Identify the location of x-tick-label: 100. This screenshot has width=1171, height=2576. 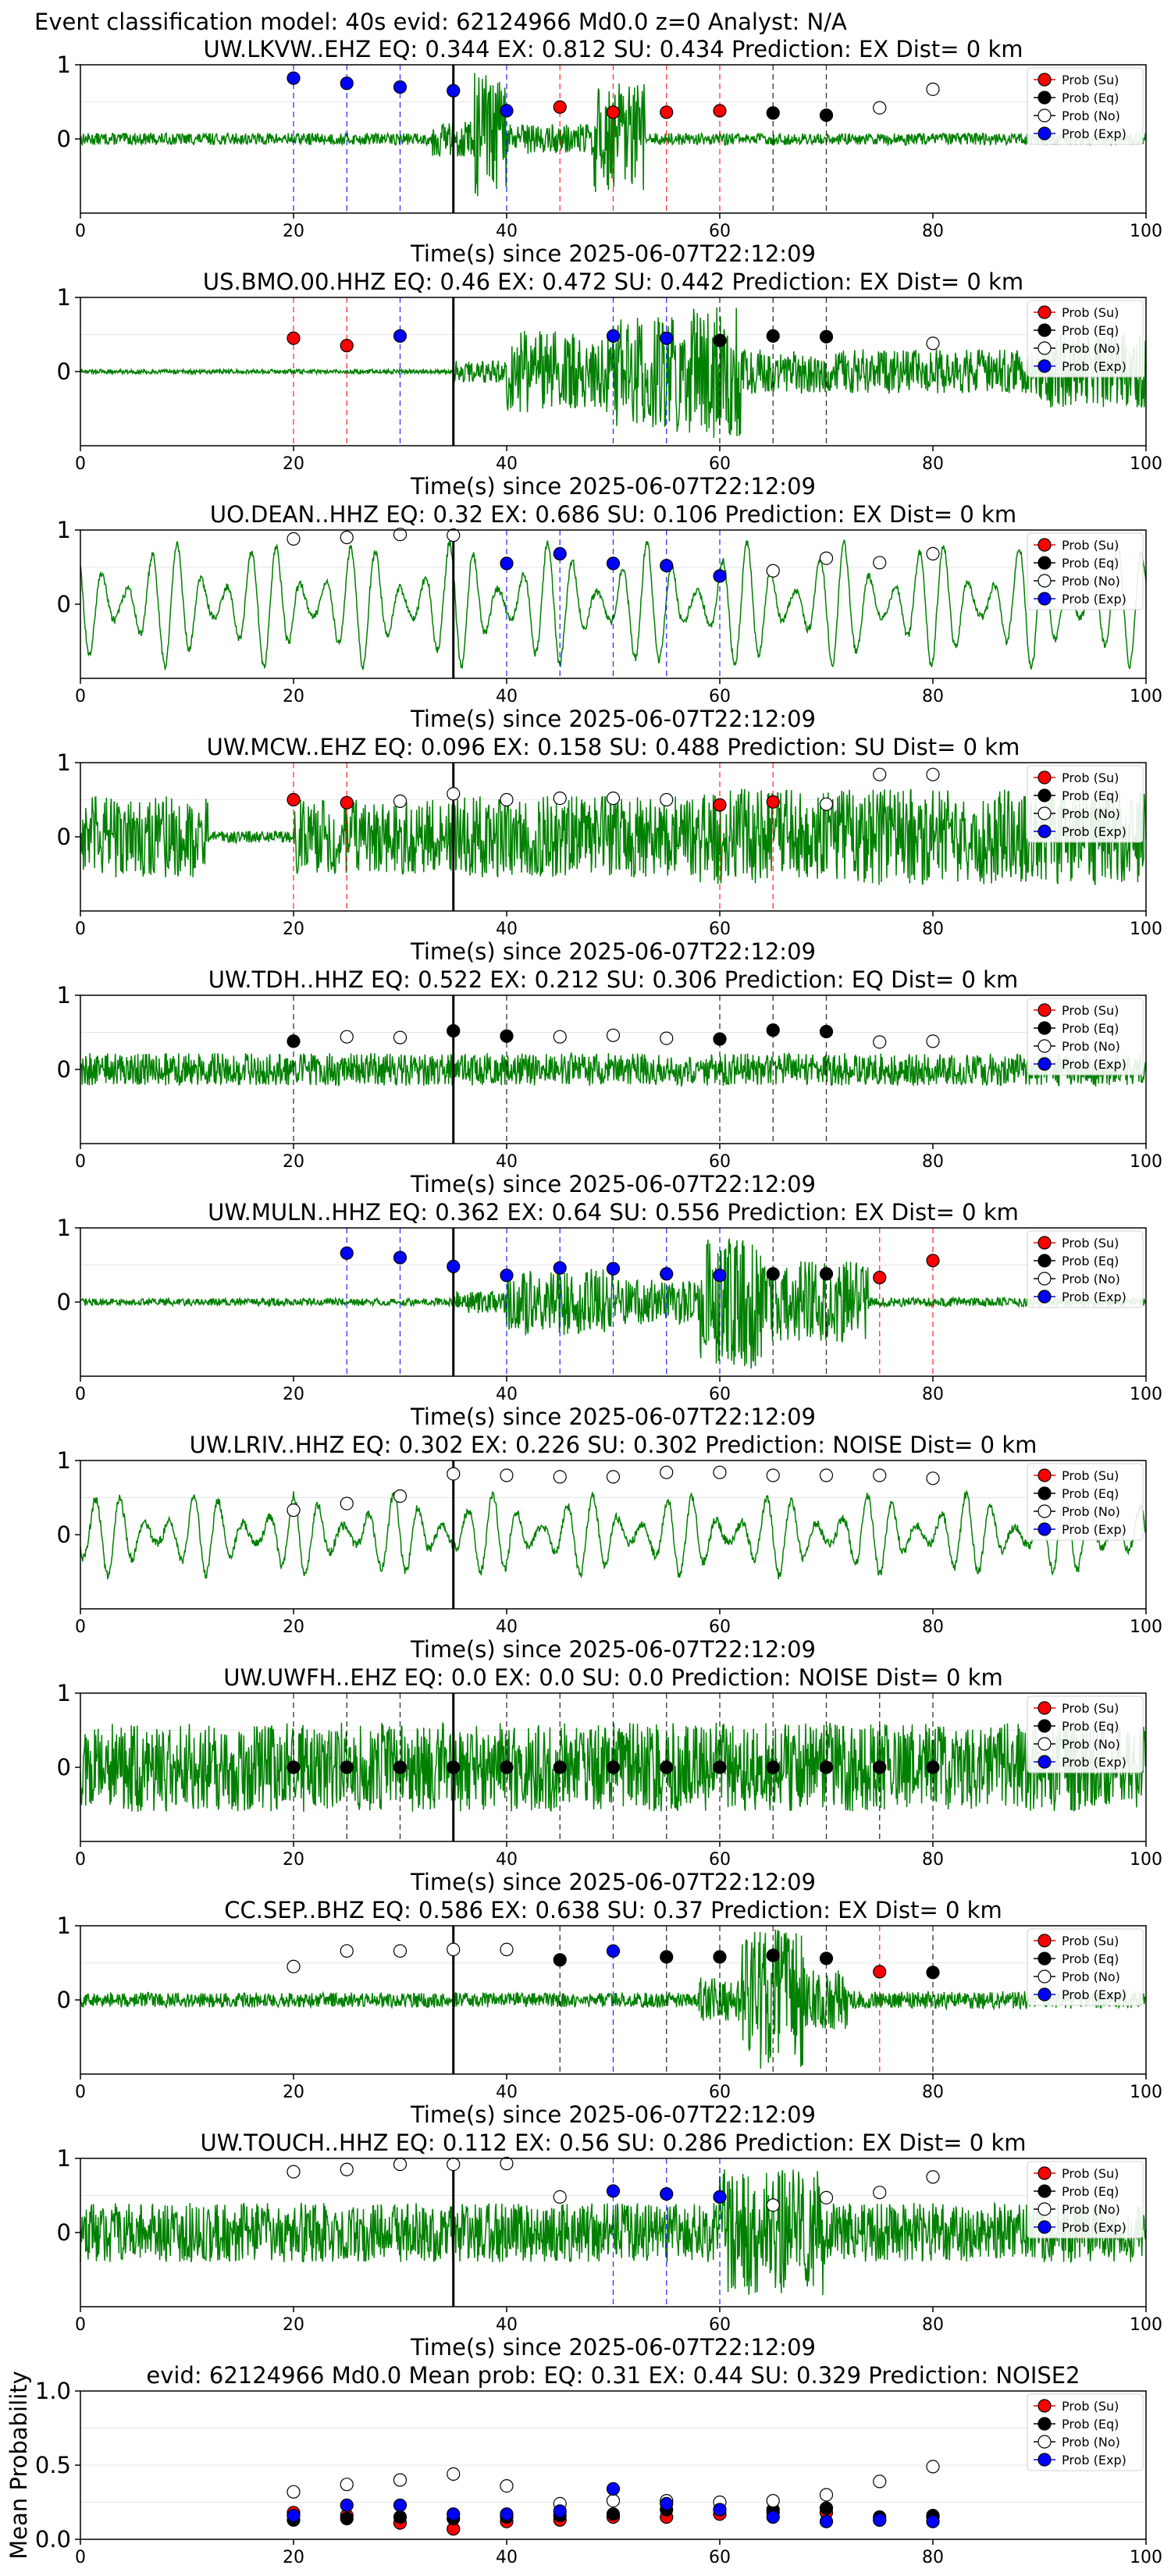
(1146, 1627).